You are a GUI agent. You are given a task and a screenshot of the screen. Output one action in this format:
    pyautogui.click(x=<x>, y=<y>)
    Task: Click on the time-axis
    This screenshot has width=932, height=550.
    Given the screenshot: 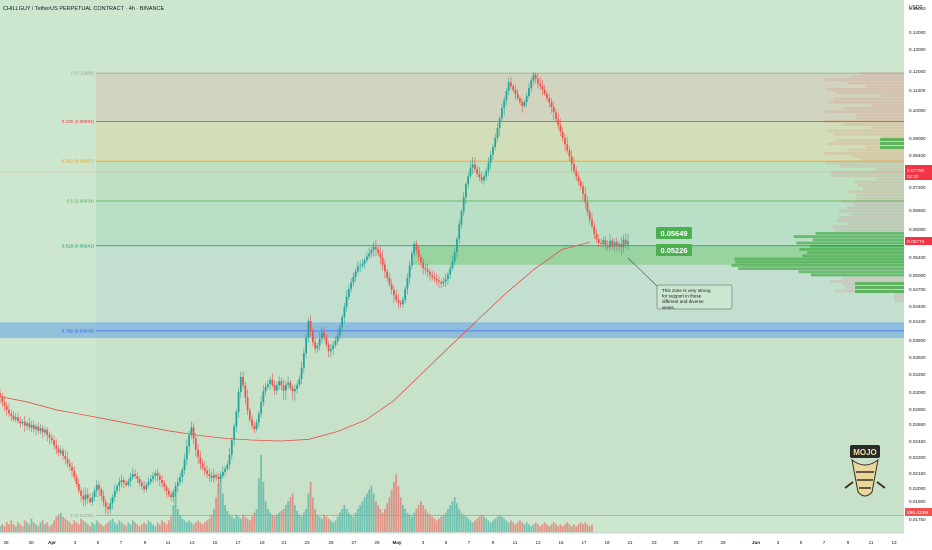 What is the action you would take?
    pyautogui.click(x=452, y=541)
    